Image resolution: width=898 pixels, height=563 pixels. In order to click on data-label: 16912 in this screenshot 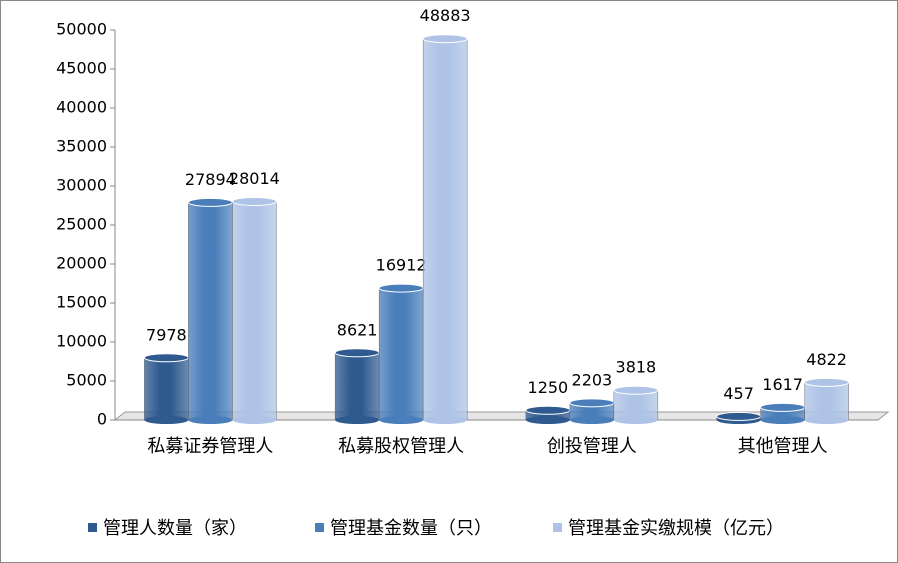, I will do `click(401, 265)`.